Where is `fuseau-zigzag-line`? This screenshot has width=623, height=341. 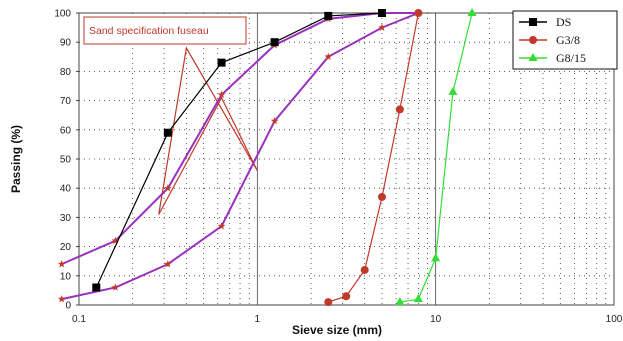
fuseau-zigzag-line is located at coordinates (208, 130).